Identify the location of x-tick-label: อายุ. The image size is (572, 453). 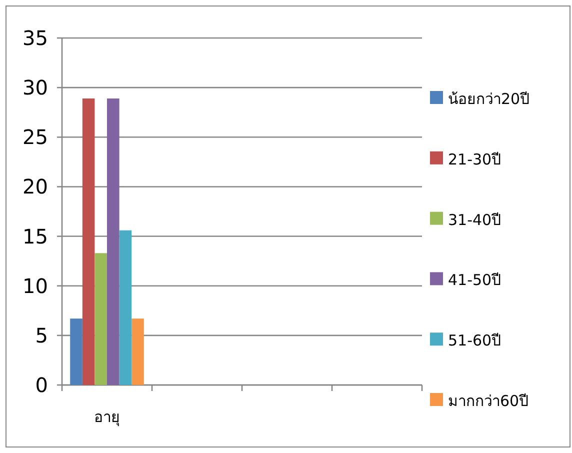
(107, 417).